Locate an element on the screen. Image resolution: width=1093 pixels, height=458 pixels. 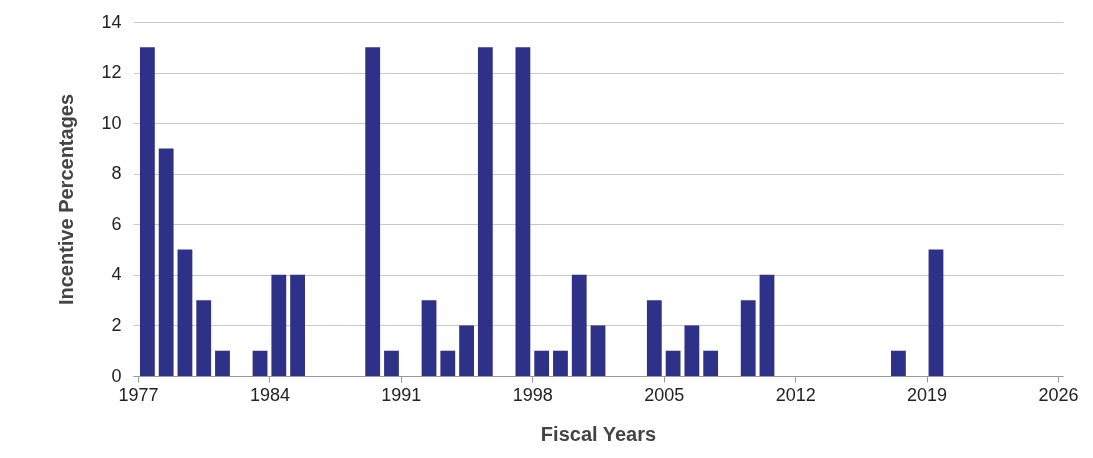
y-tick-label: 14 is located at coordinates (111, 21).